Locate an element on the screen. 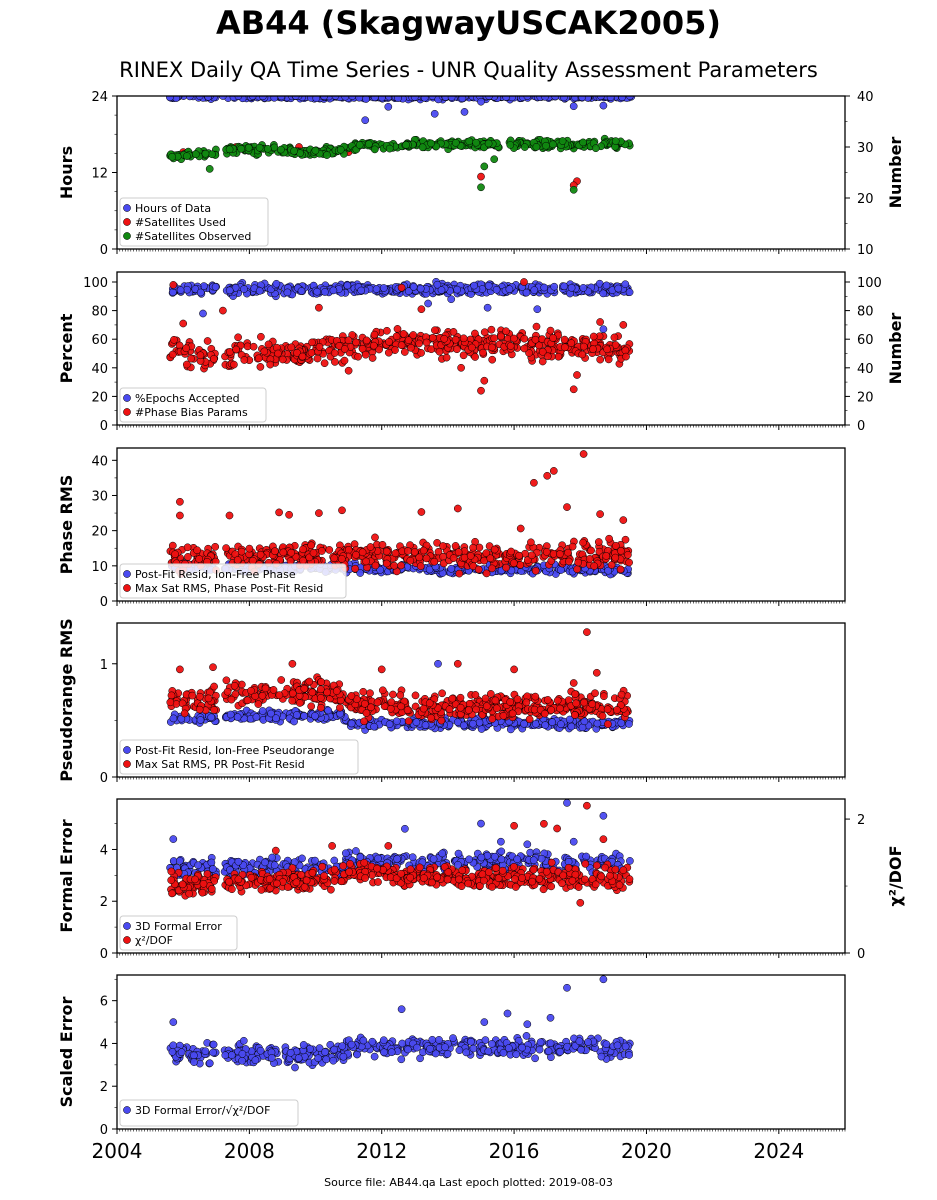 The height and width of the screenshot is (1200, 937). y-axis-label: Pseudorange RMS is located at coordinates (66, 699).